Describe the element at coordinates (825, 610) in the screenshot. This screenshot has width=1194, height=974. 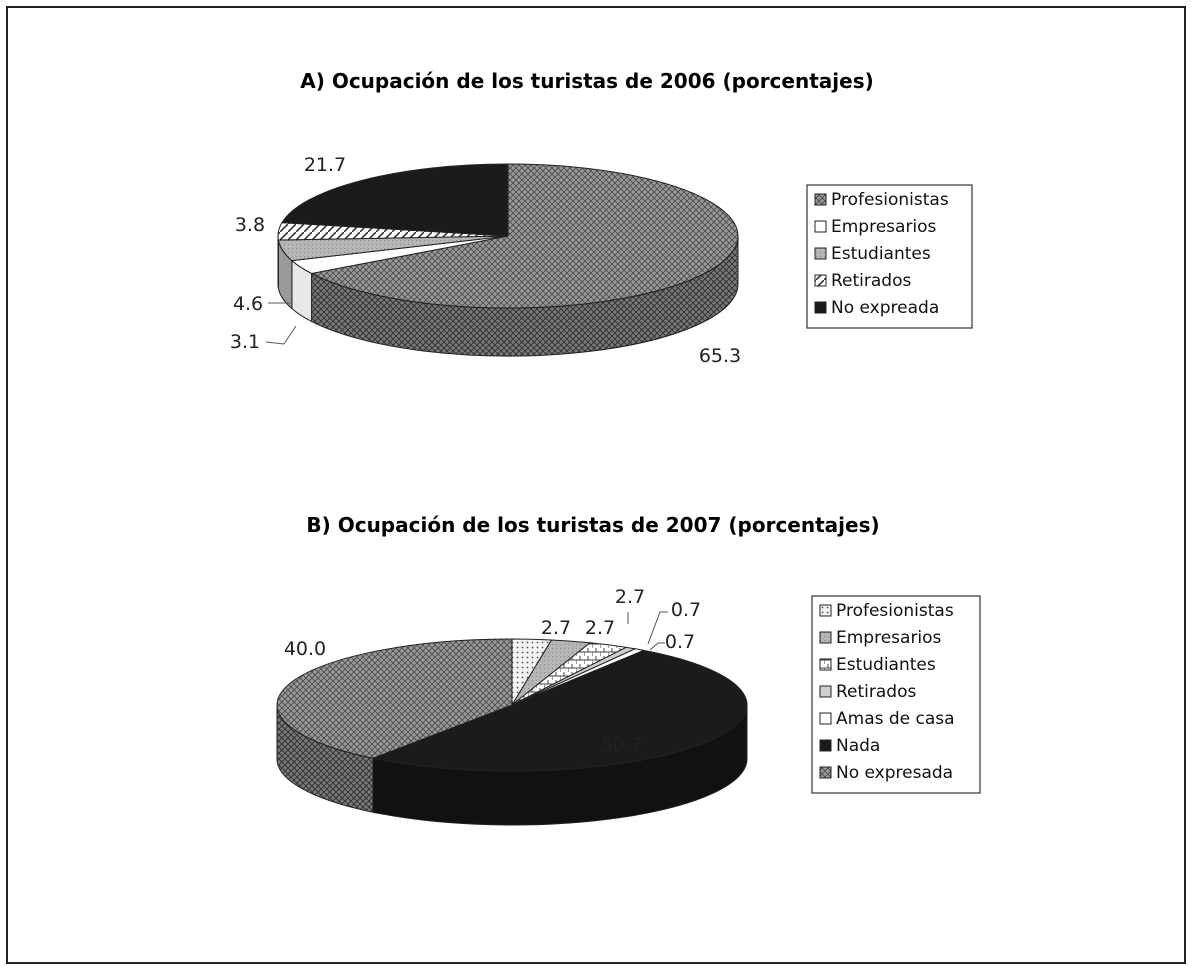
I see `pie-b-legend-swatch-profesionistas` at that location.